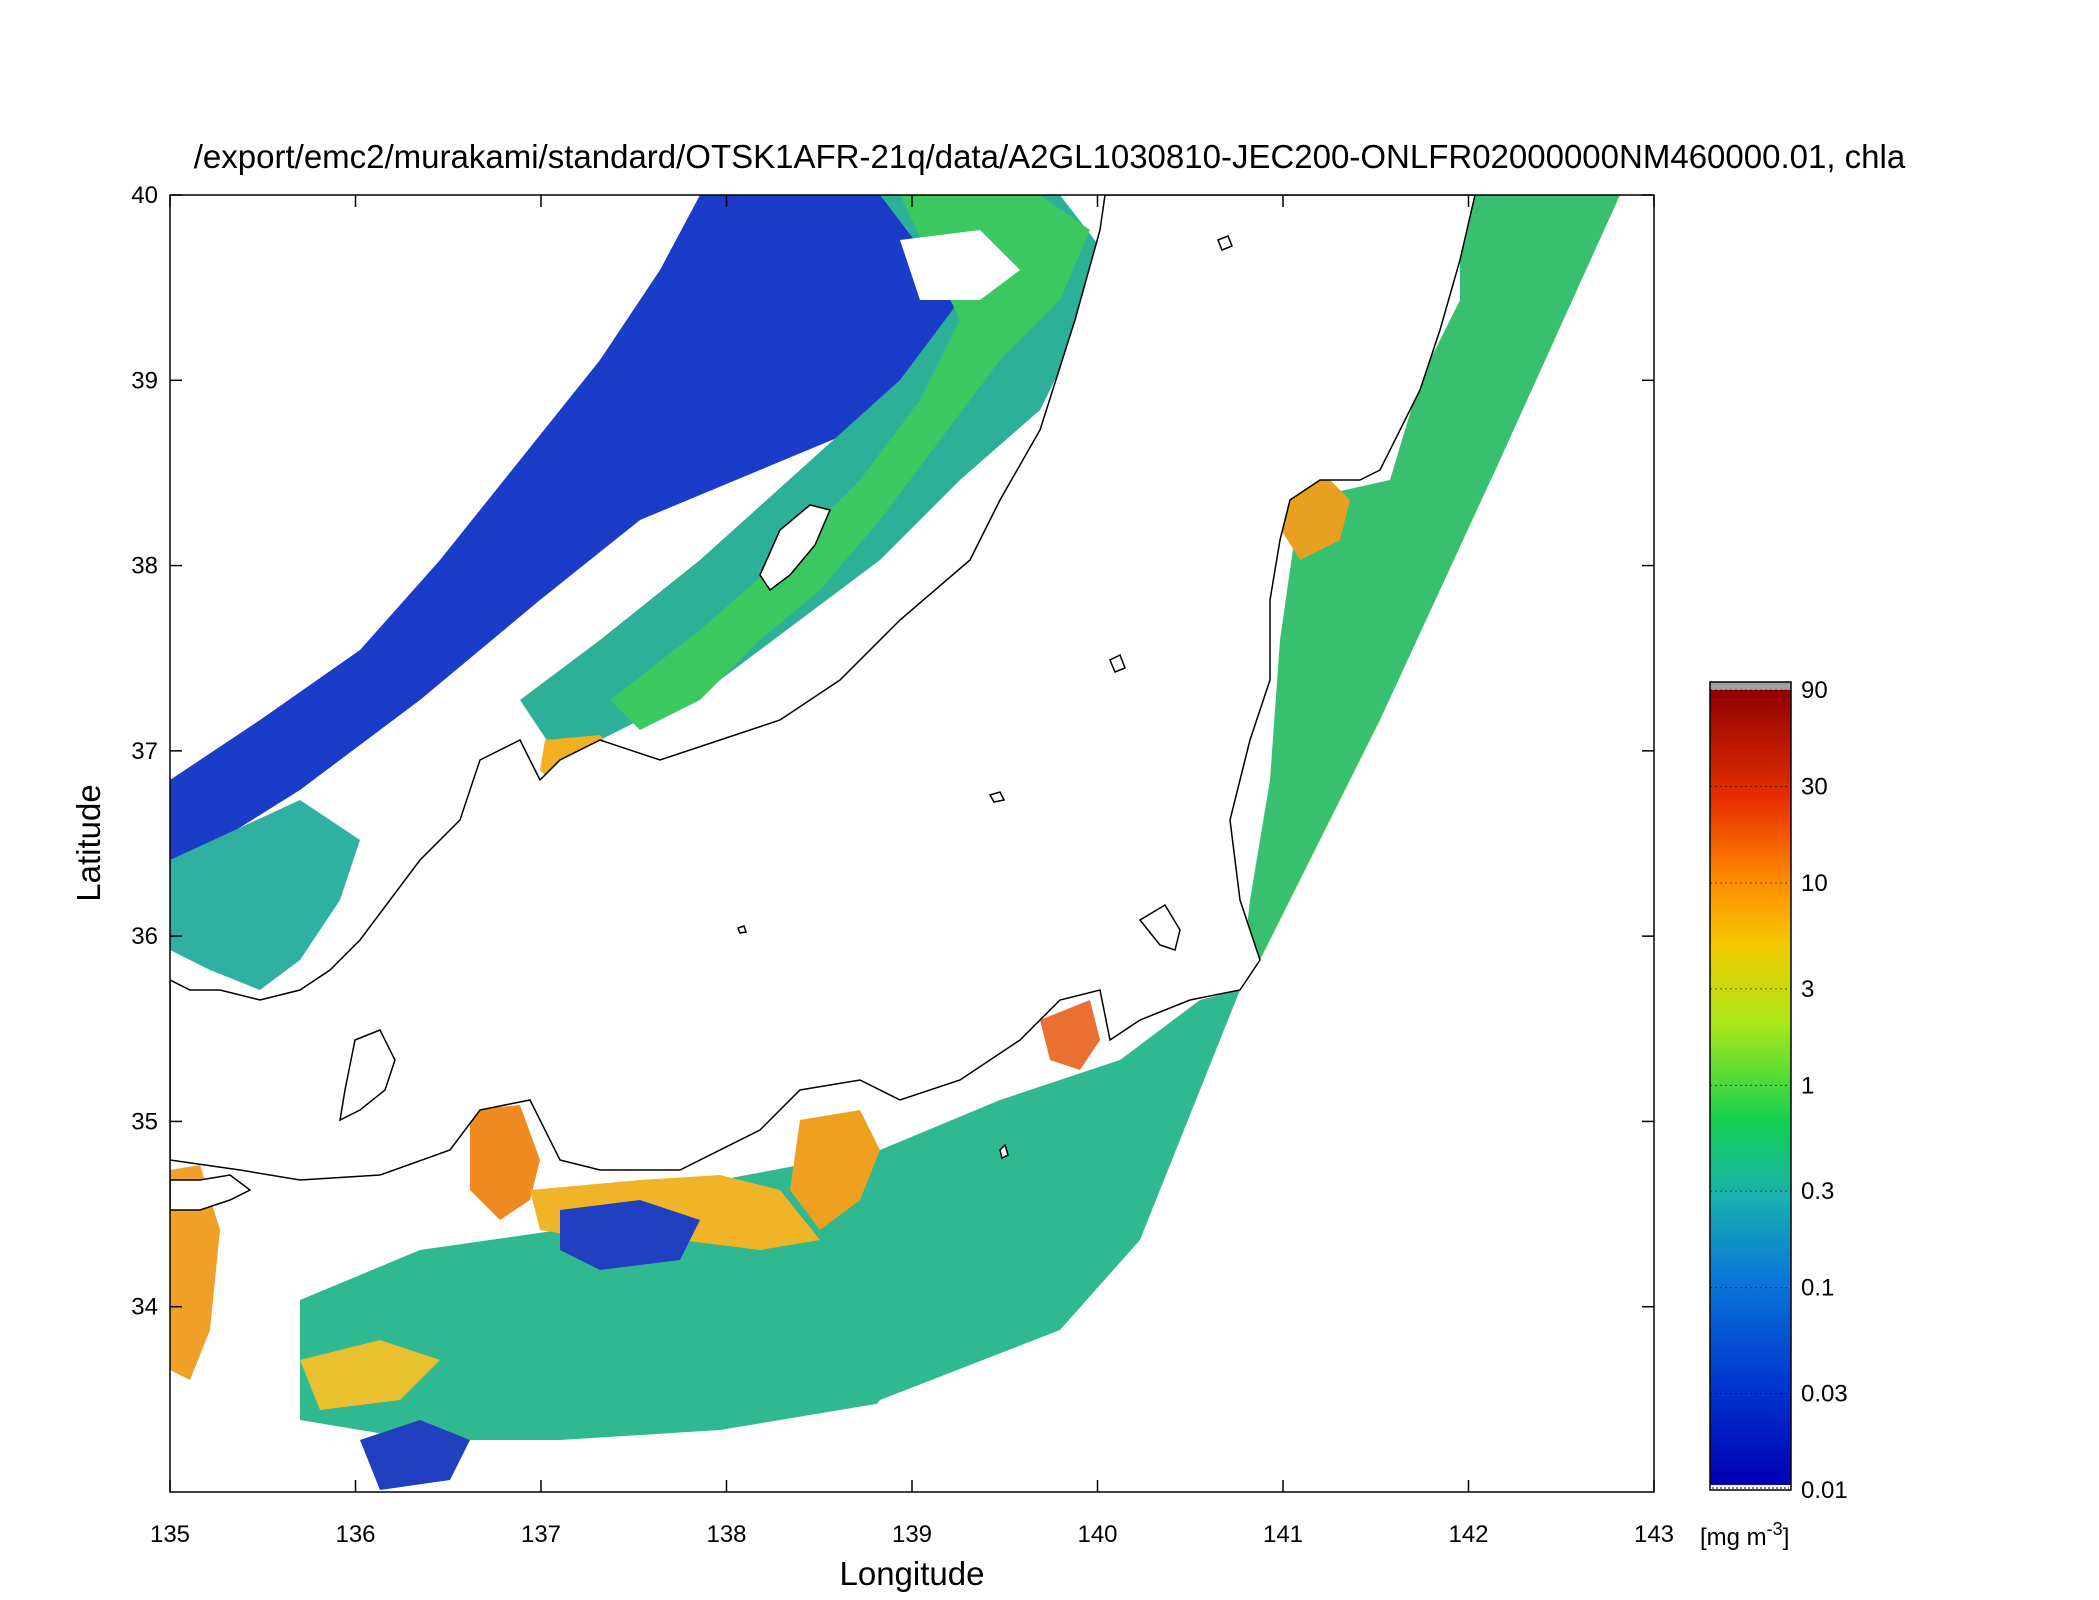 The height and width of the screenshot is (1600, 2099). What do you see at coordinates (1468, 1534) in the screenshot?
I see `lon-tick-label-142: 142` at bounding box center [1468, 1534].